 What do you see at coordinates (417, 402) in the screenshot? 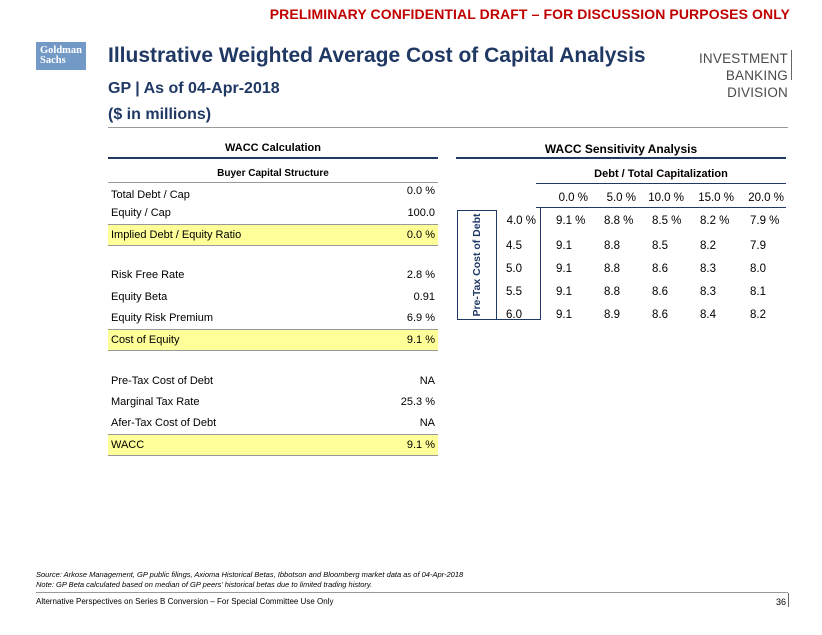
I see `row-value: 25.3 %` at bounding box center [417, 402].